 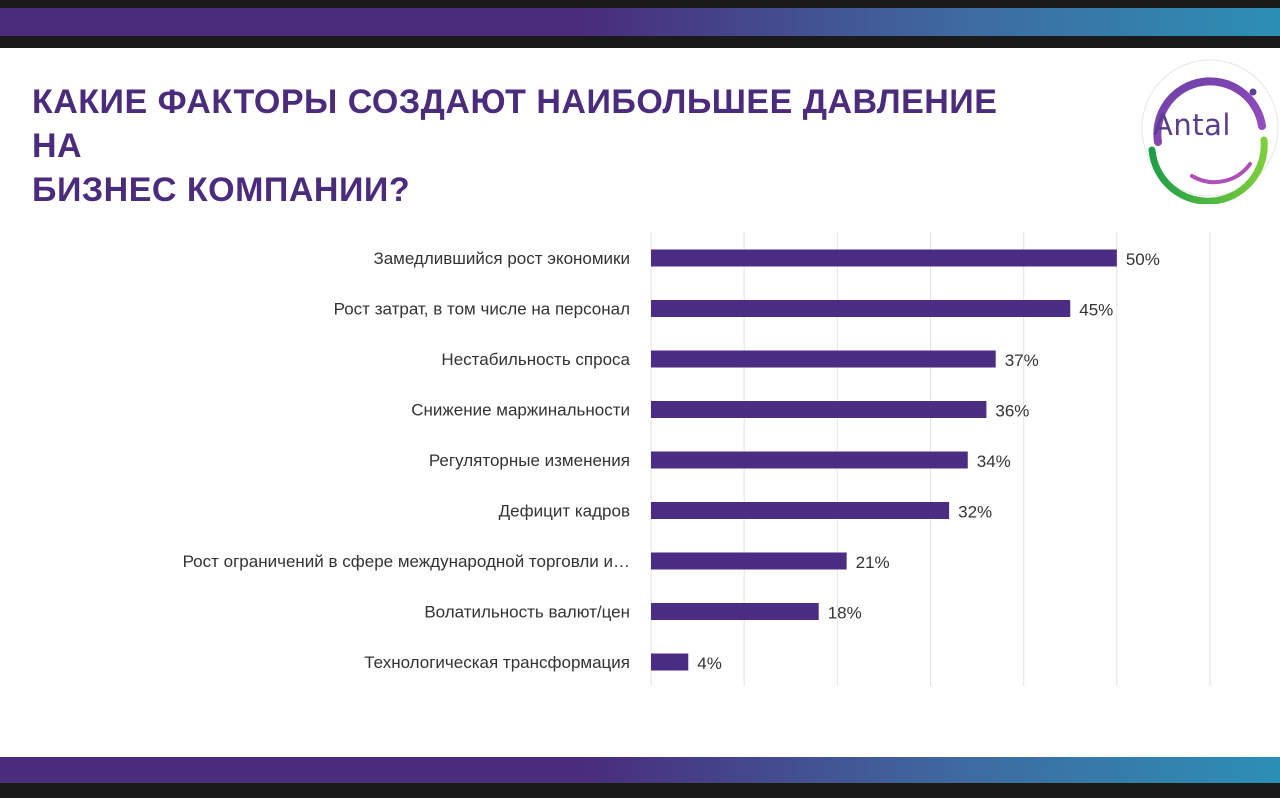 I want to click on category-label: Нестабильность спроса, so click(x=535, y=359).